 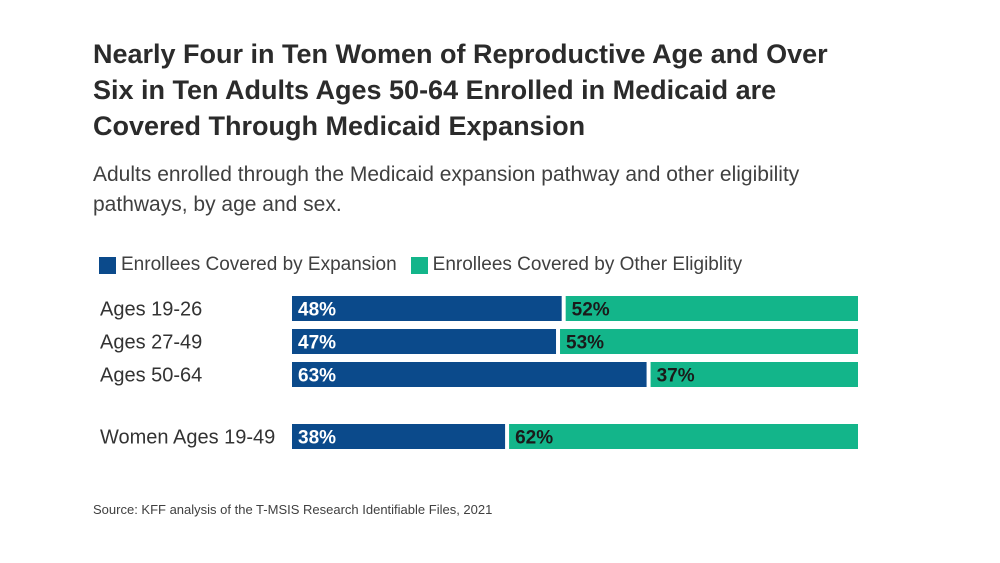 I want to click on data-label-expansion: 48%, so click(x=317, y=310).